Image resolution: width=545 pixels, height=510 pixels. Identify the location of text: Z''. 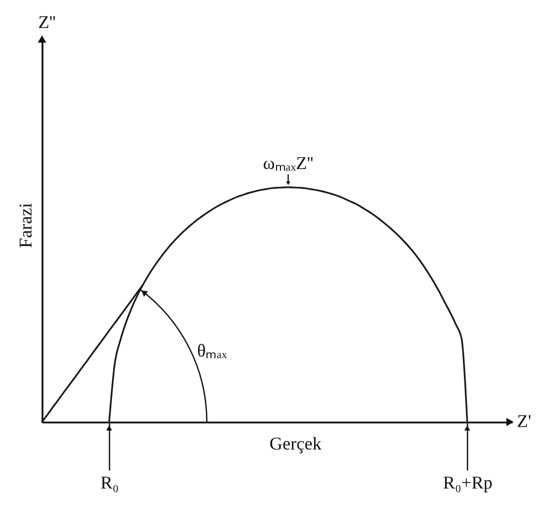
(47, 22).